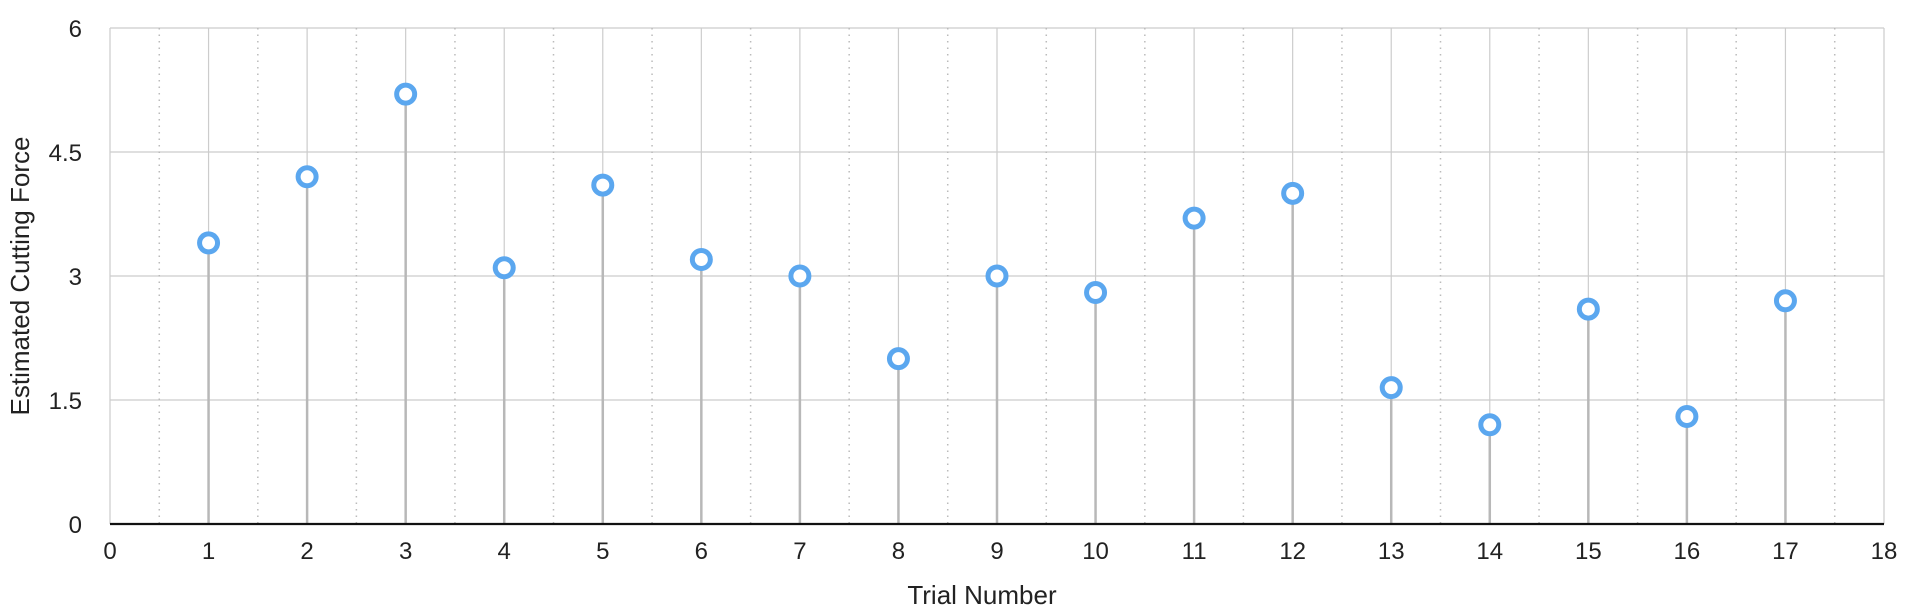 This screenshot has height=616, width=1914. Describe the element at coordinates (898, 551) in the screenshot. I see `x-tick-label: 8` at that location.